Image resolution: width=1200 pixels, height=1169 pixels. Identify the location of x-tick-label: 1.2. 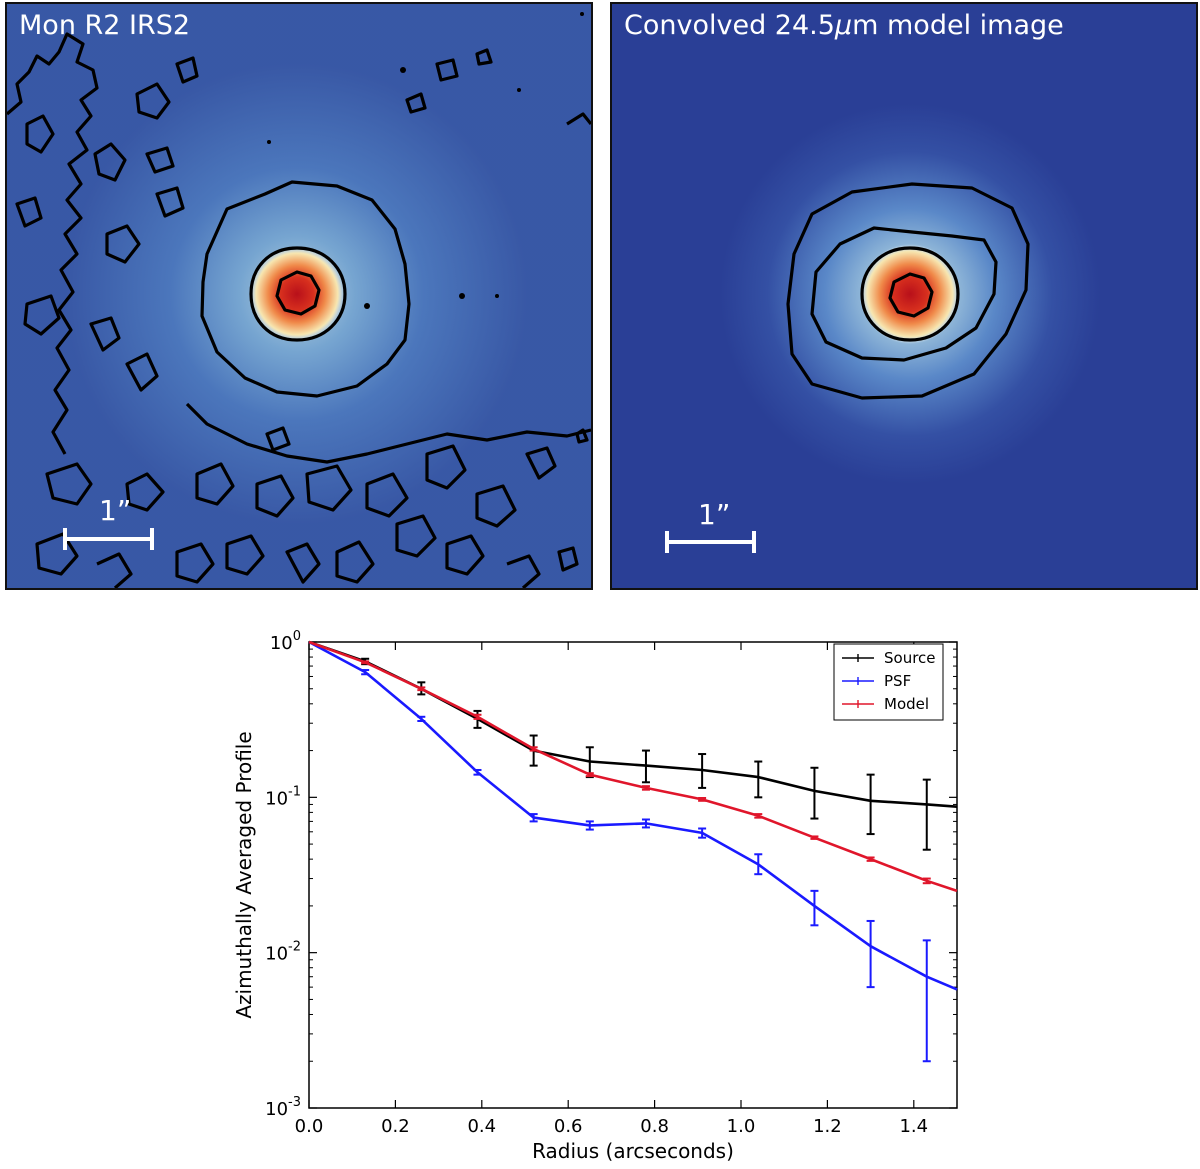
(827, 1126).